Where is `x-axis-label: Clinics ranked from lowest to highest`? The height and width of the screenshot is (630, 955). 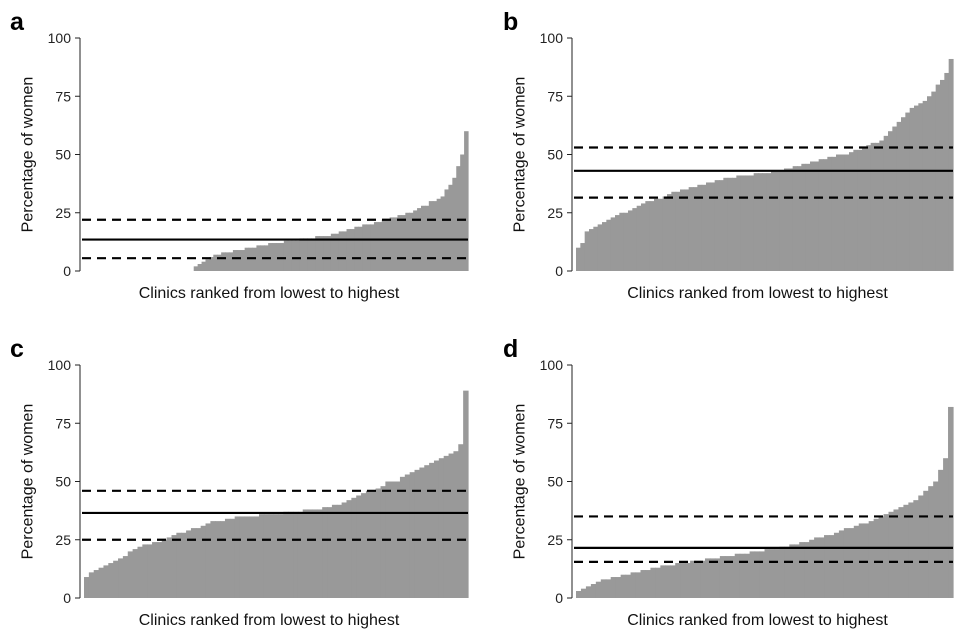 x-axis-label: Clinics ranked from lowest to highest is located at coordinates (269, 620).